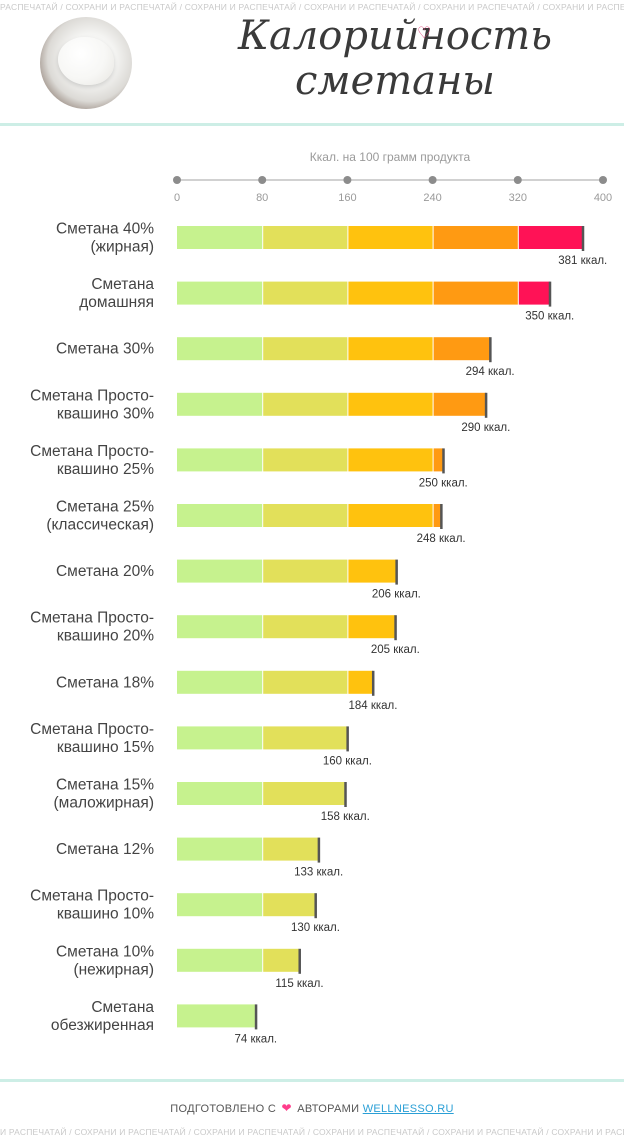 The width and height of the screenshot is (624, 1139). I want to click on value-label: 205 ккал., so click(395, 650).